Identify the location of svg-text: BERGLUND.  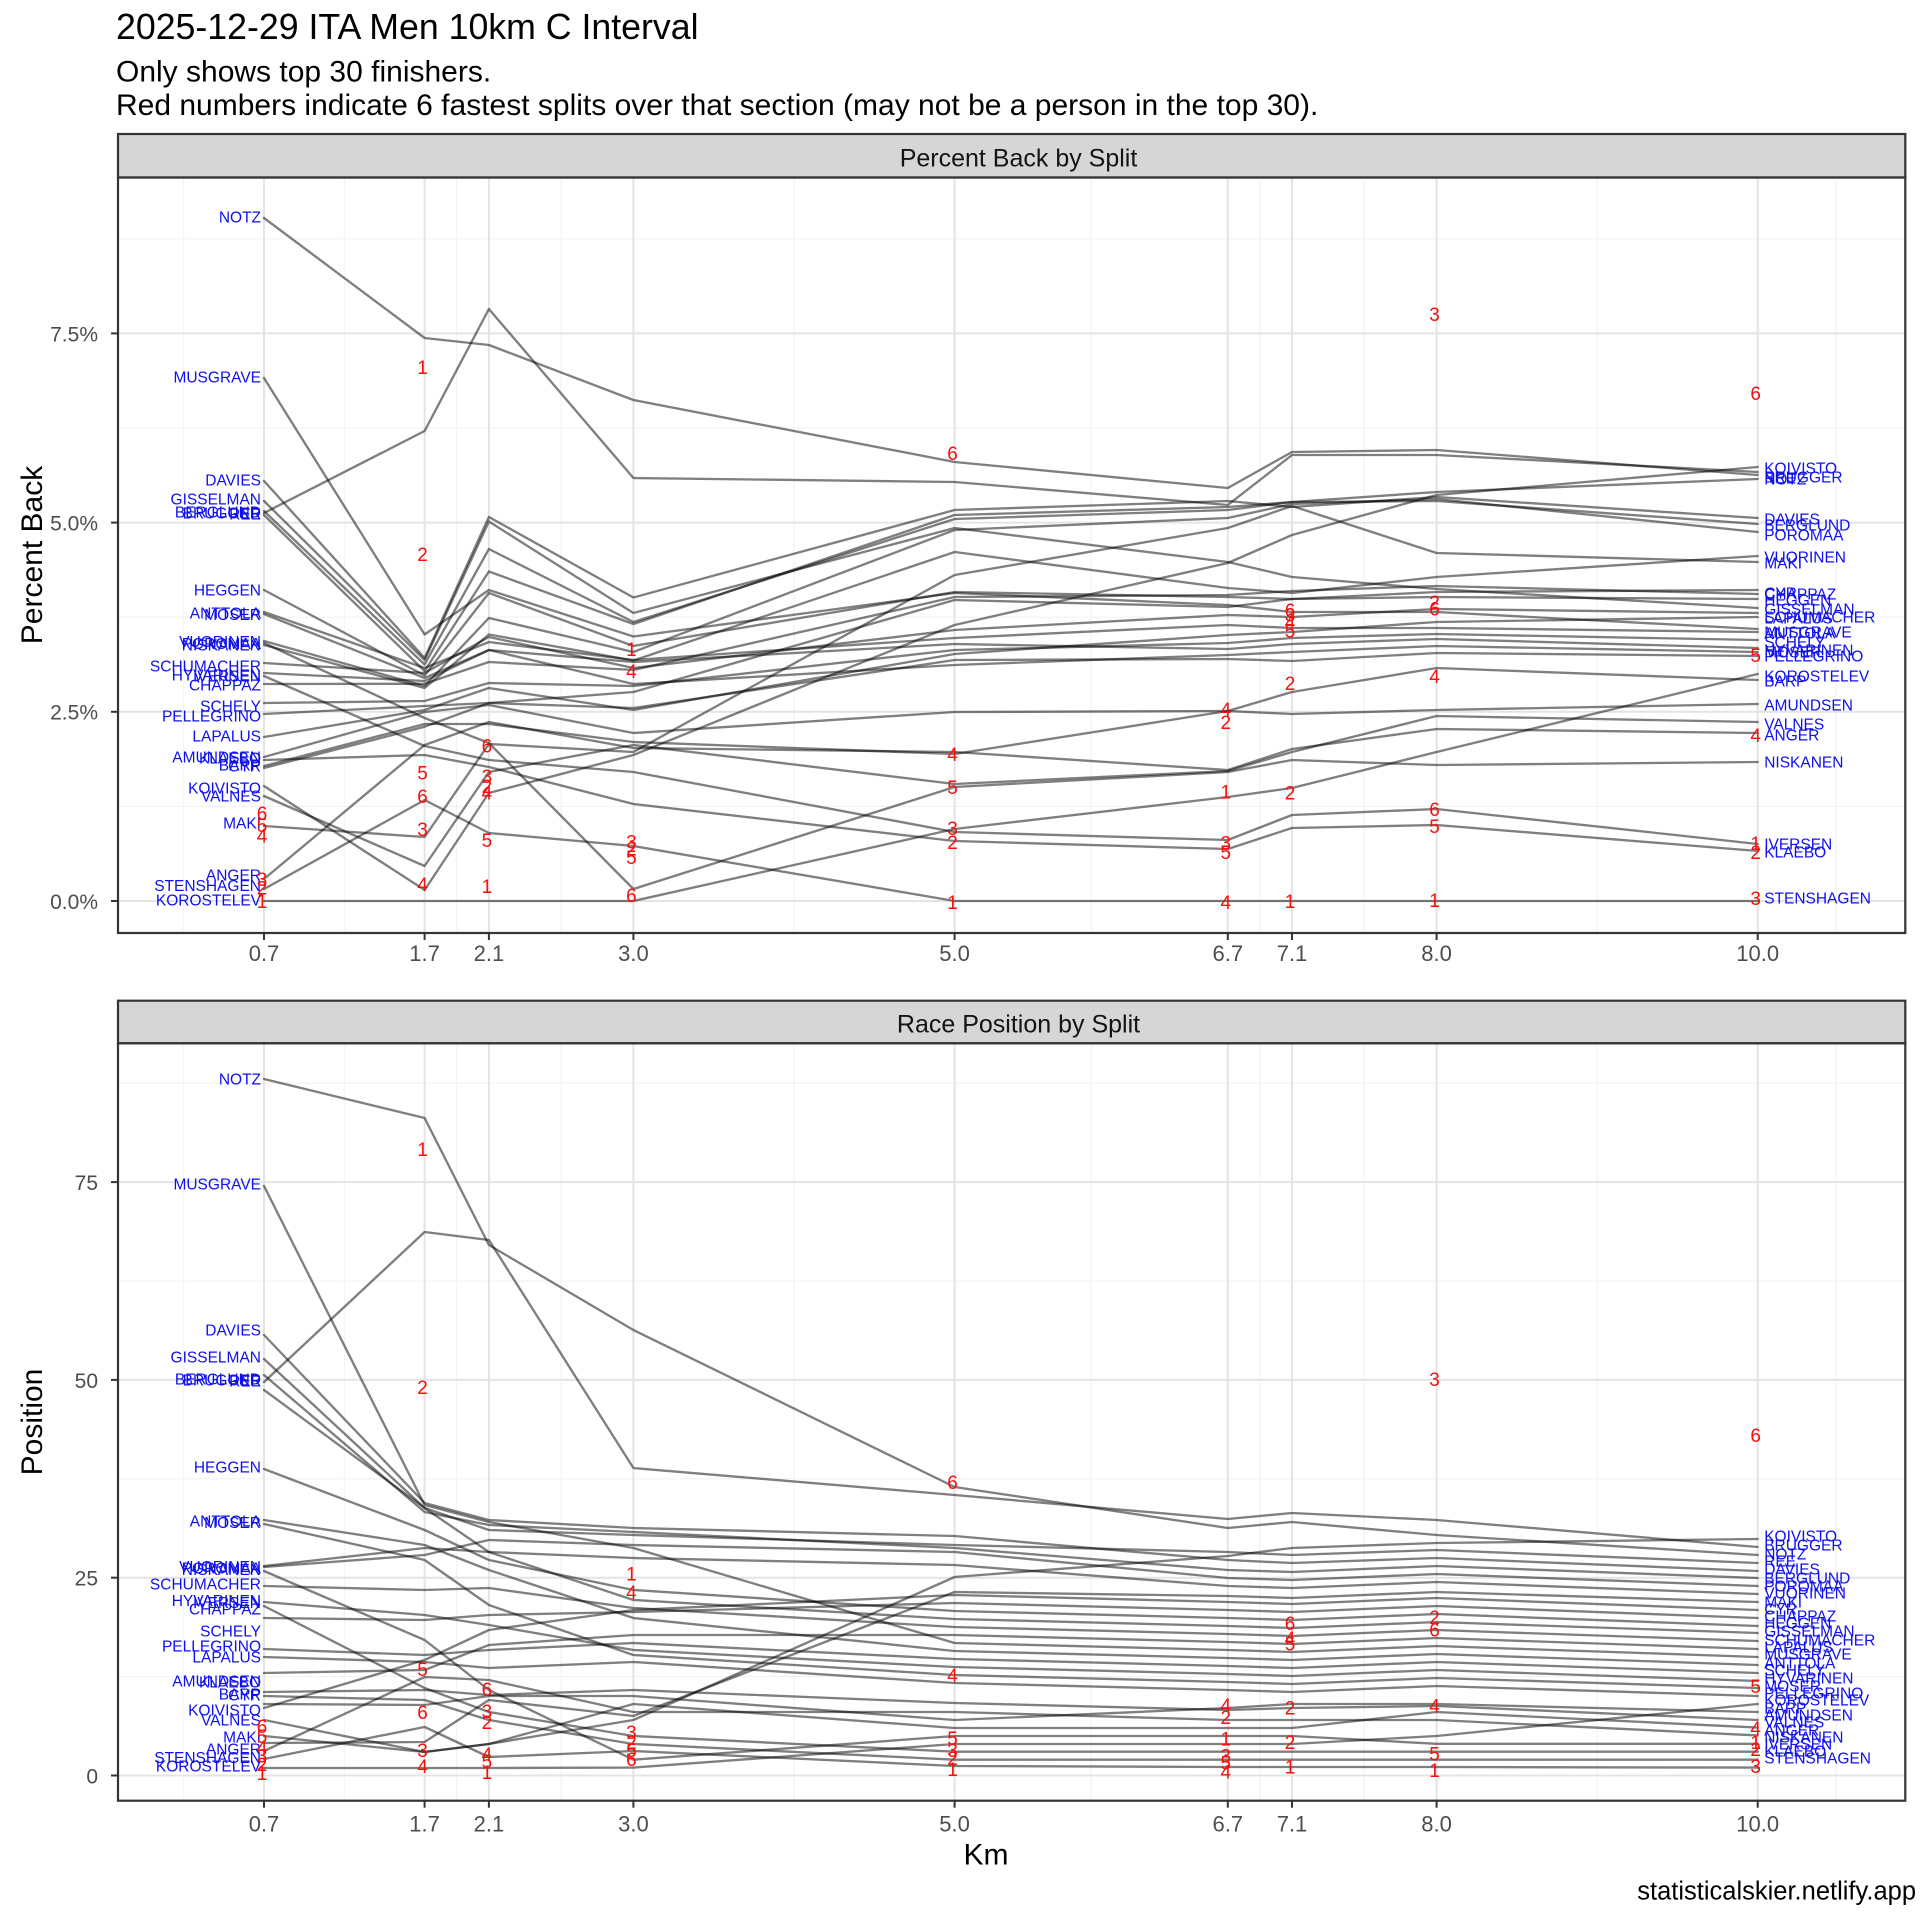
(218, 1379).